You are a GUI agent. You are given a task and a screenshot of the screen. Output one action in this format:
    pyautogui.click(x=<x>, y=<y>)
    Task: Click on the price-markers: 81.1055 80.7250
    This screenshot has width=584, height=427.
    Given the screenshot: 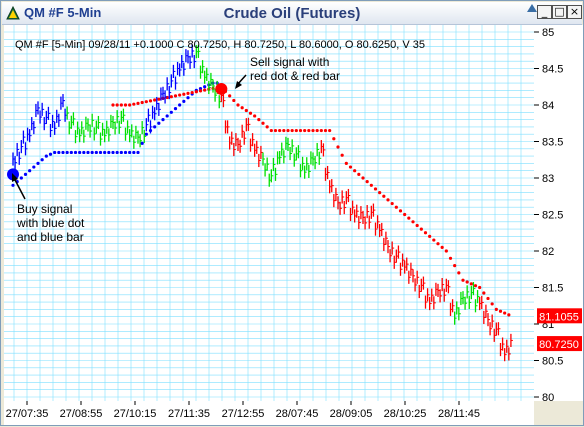 What is the action you would take?
    pyautogui.click(x=559, y=330)
    